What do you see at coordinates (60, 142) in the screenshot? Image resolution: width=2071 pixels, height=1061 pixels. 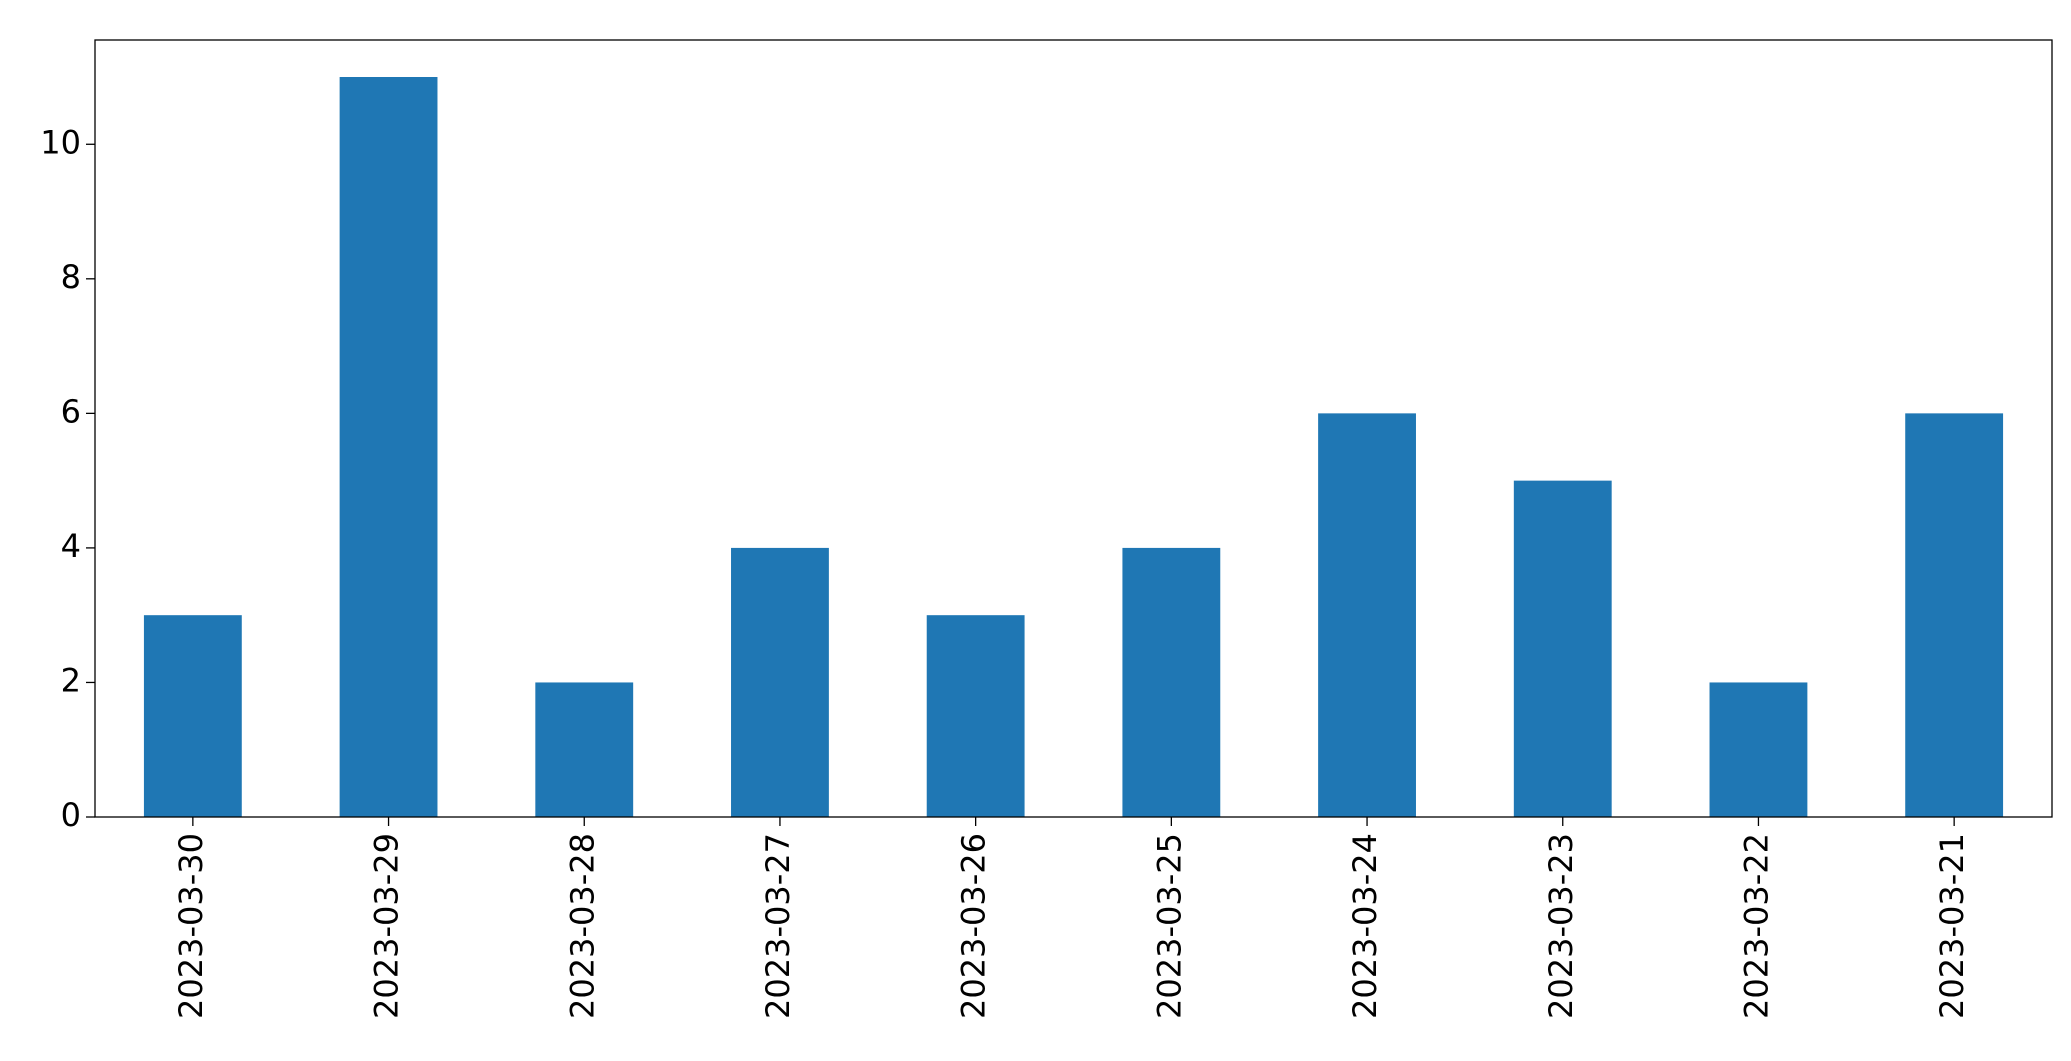 I see `y-tick-label: 10` at bounding box center [60, 142].